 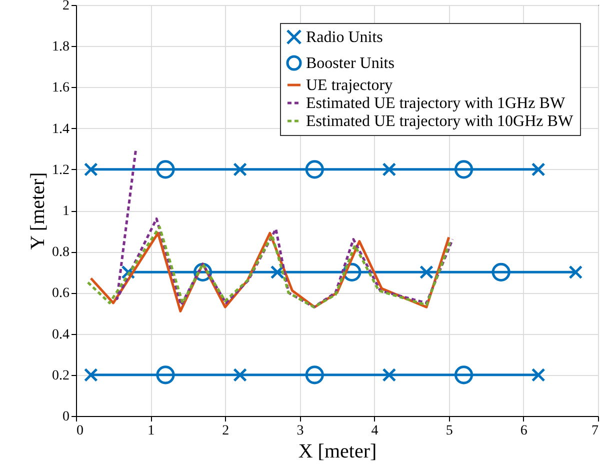 What do you see at coordinates (61, 47) in the screenshot?
I see `y-tick-label: 1.8` at bounding box center [61, 47].